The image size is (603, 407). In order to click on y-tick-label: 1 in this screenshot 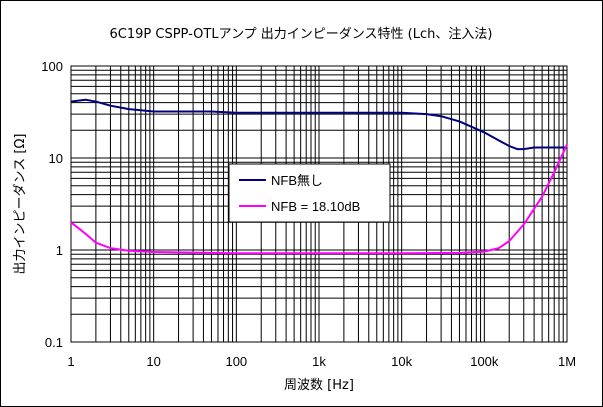, I will do `click(59, 250)`.